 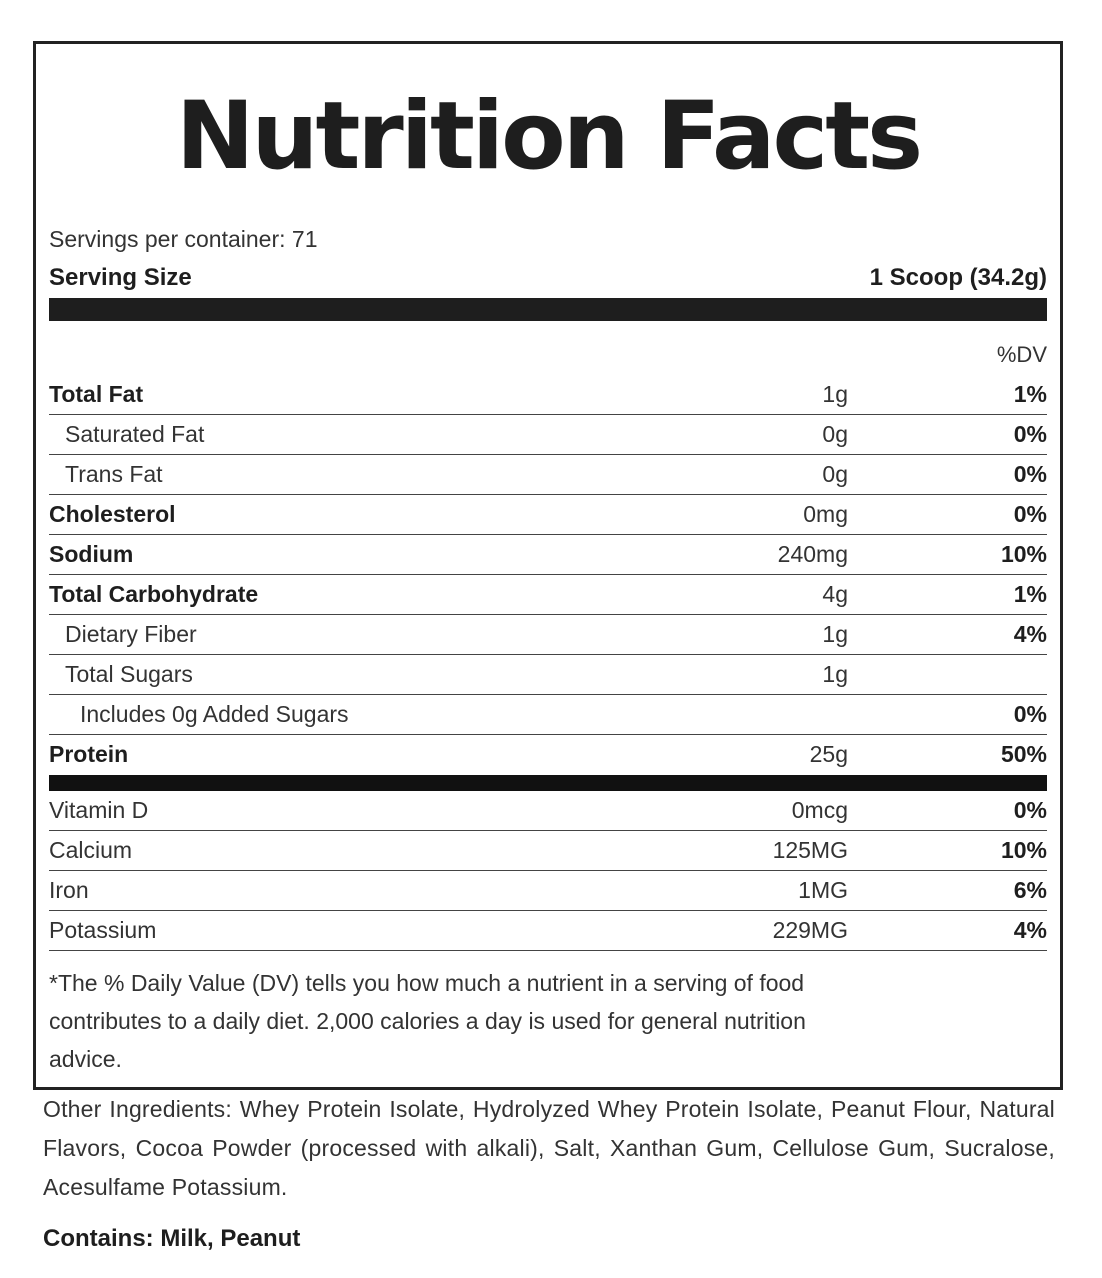 What do you see at coordinates (1030, 810) in the screenshot?
I see `vitamin-dv: 0%` at bounding box center [1030, 810].